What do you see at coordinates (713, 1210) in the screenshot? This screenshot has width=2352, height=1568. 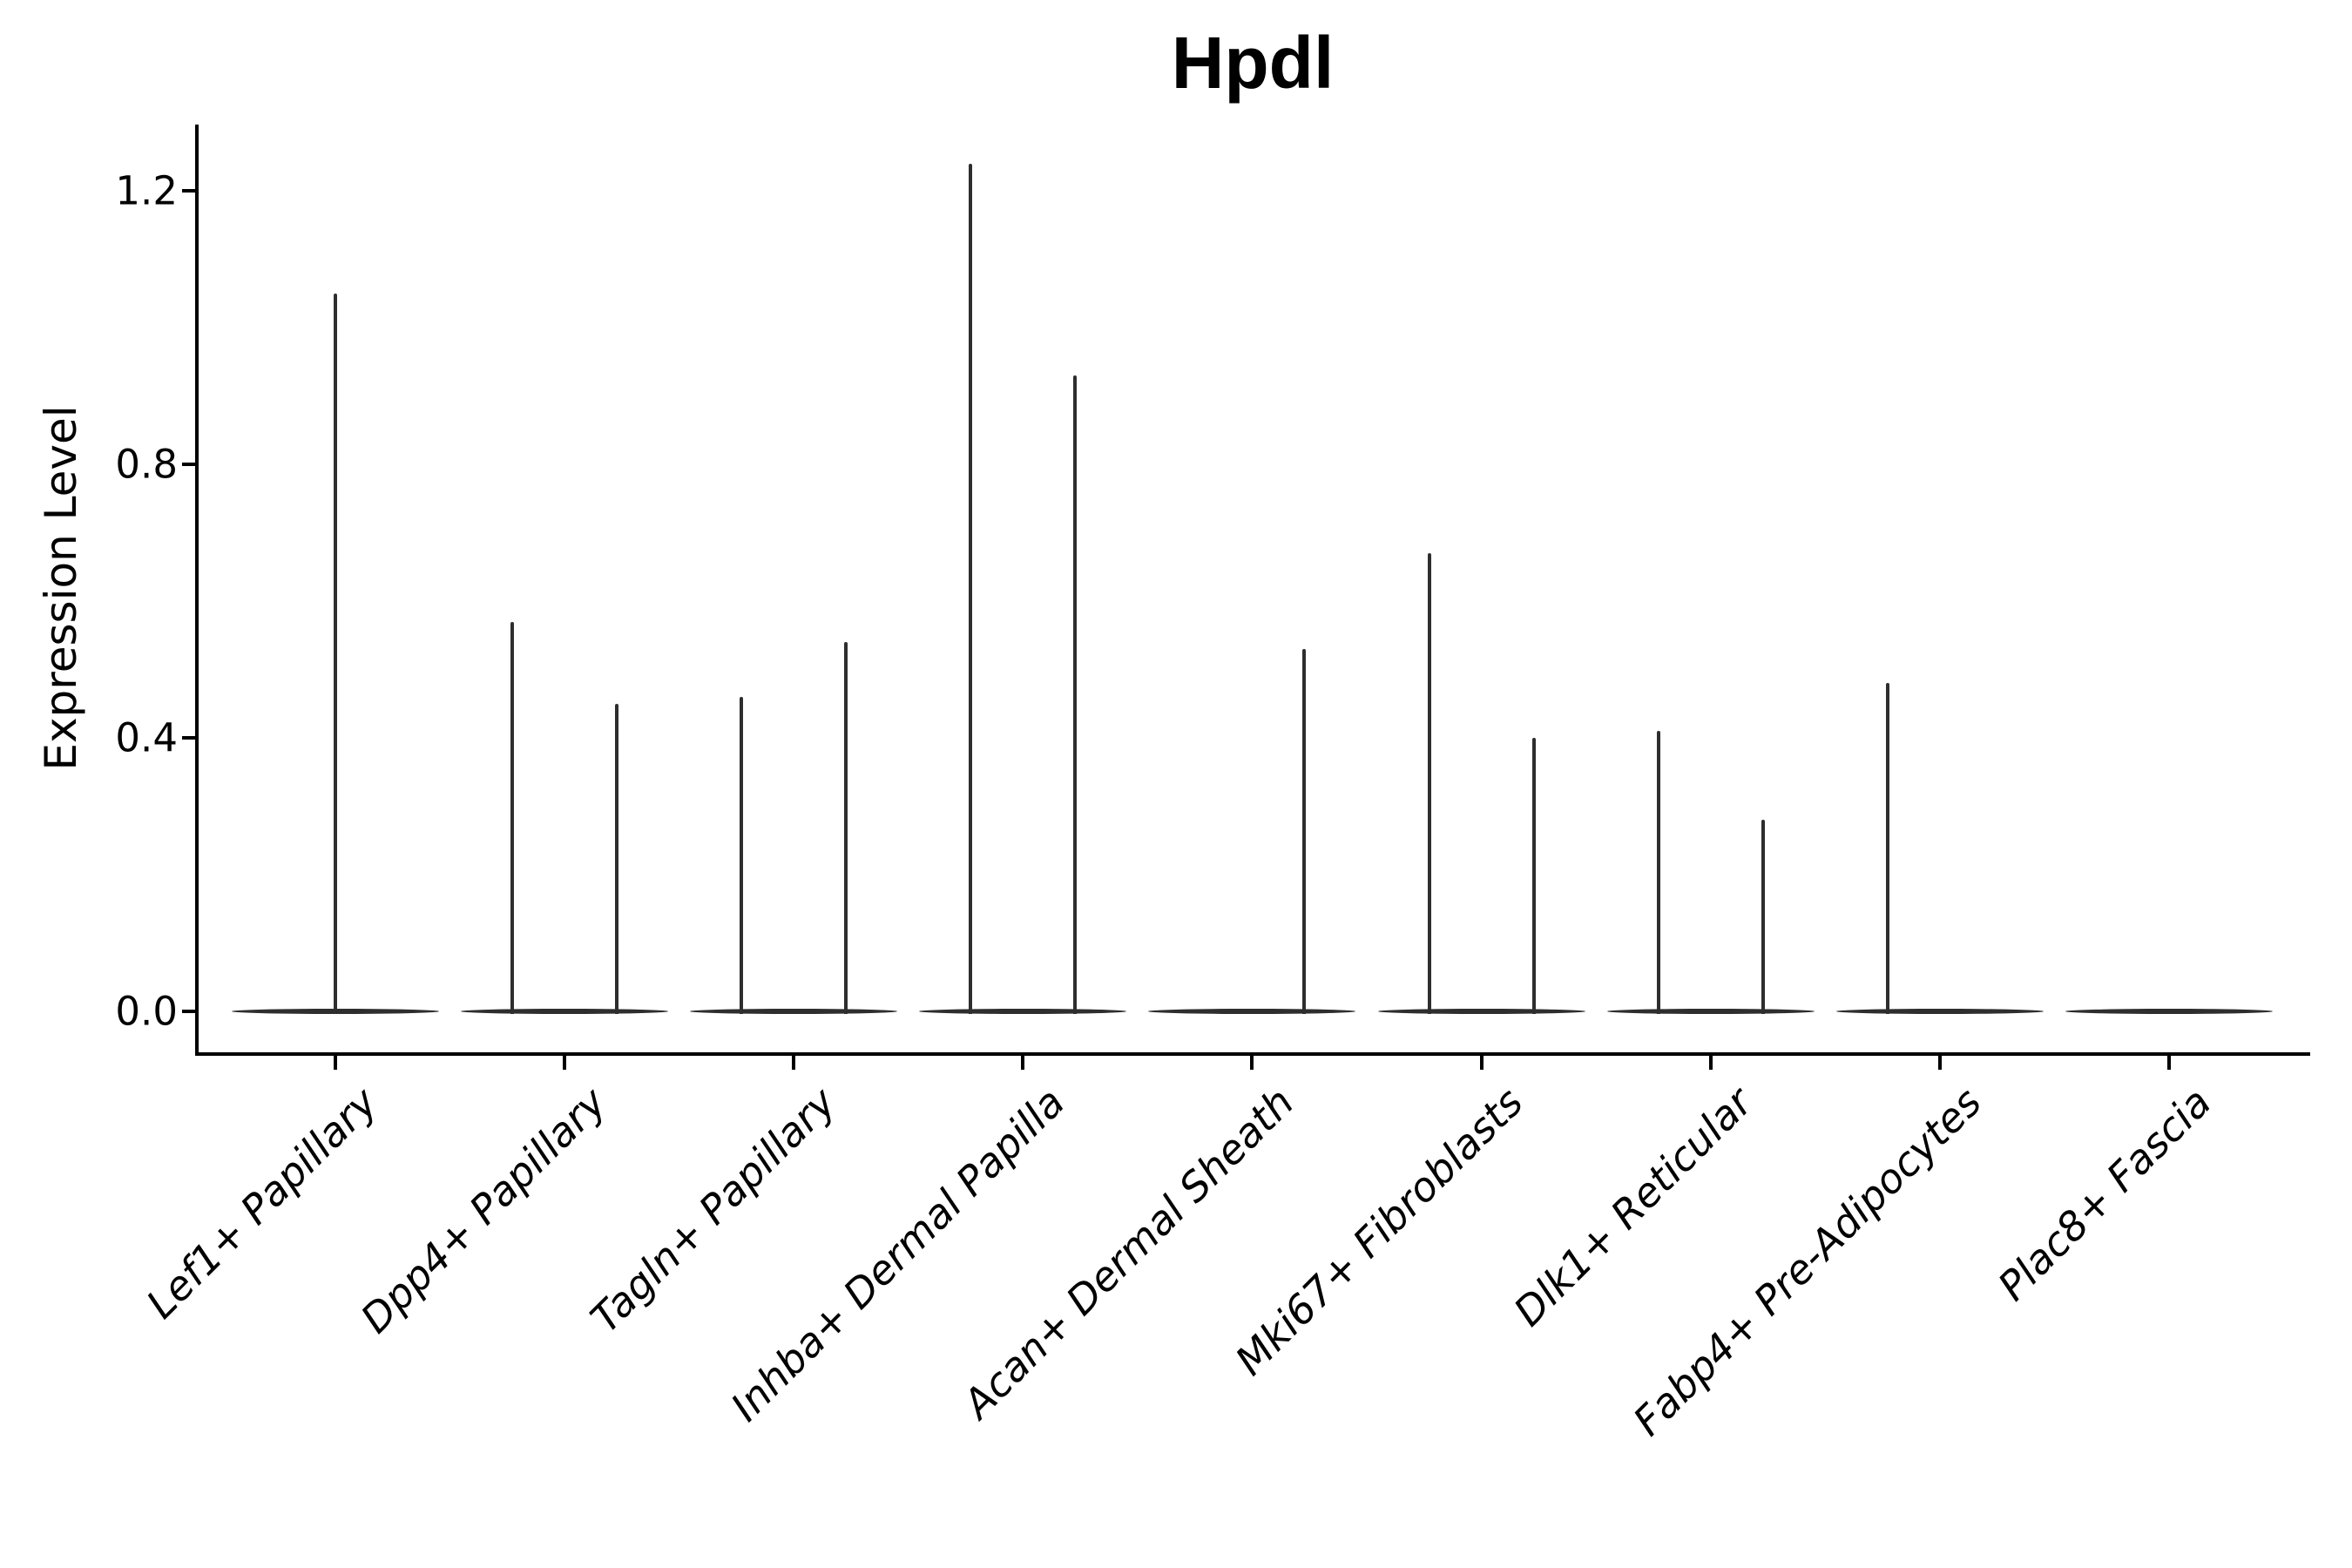 I see `x-tick-label: Tagln+ Papillary` at bounding box center [713, 1210].